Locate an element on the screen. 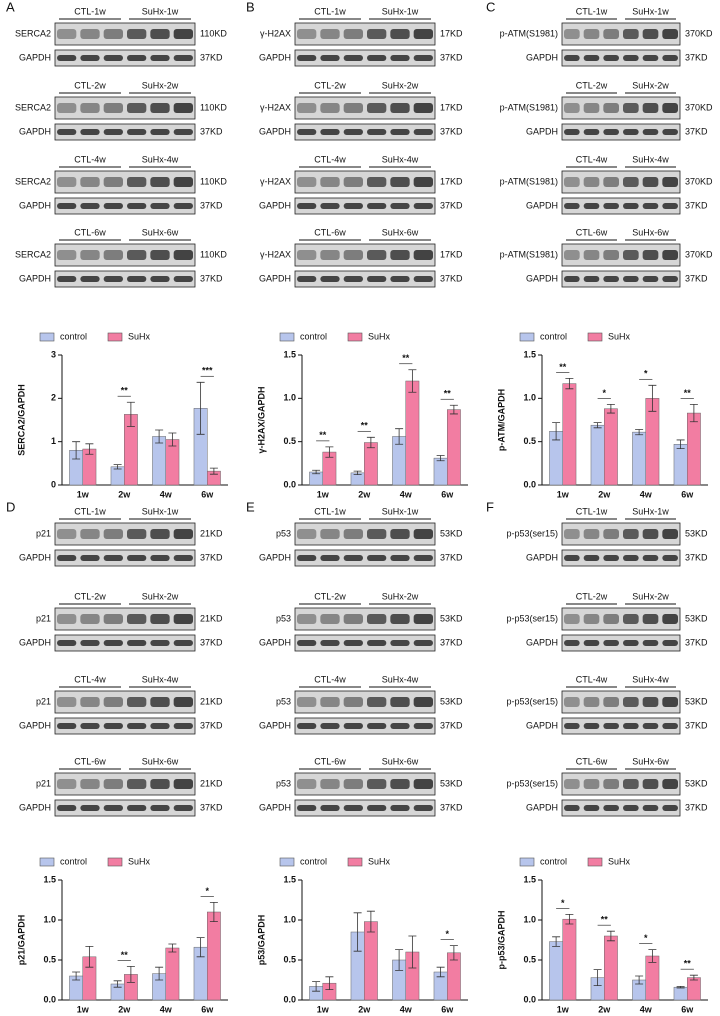  group-label: SuHx-4w is located at coordinates (160, 159).